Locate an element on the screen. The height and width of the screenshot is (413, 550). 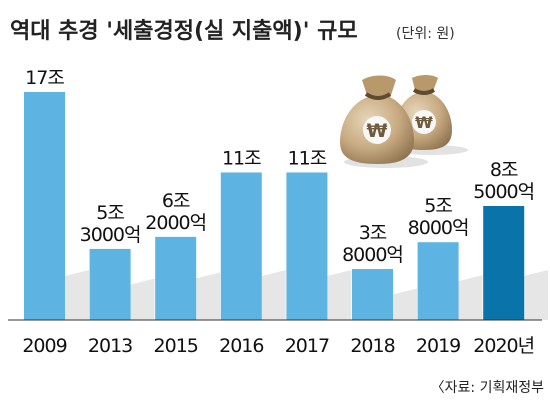
value-label: 17조 is located at coordinates (44, 78).